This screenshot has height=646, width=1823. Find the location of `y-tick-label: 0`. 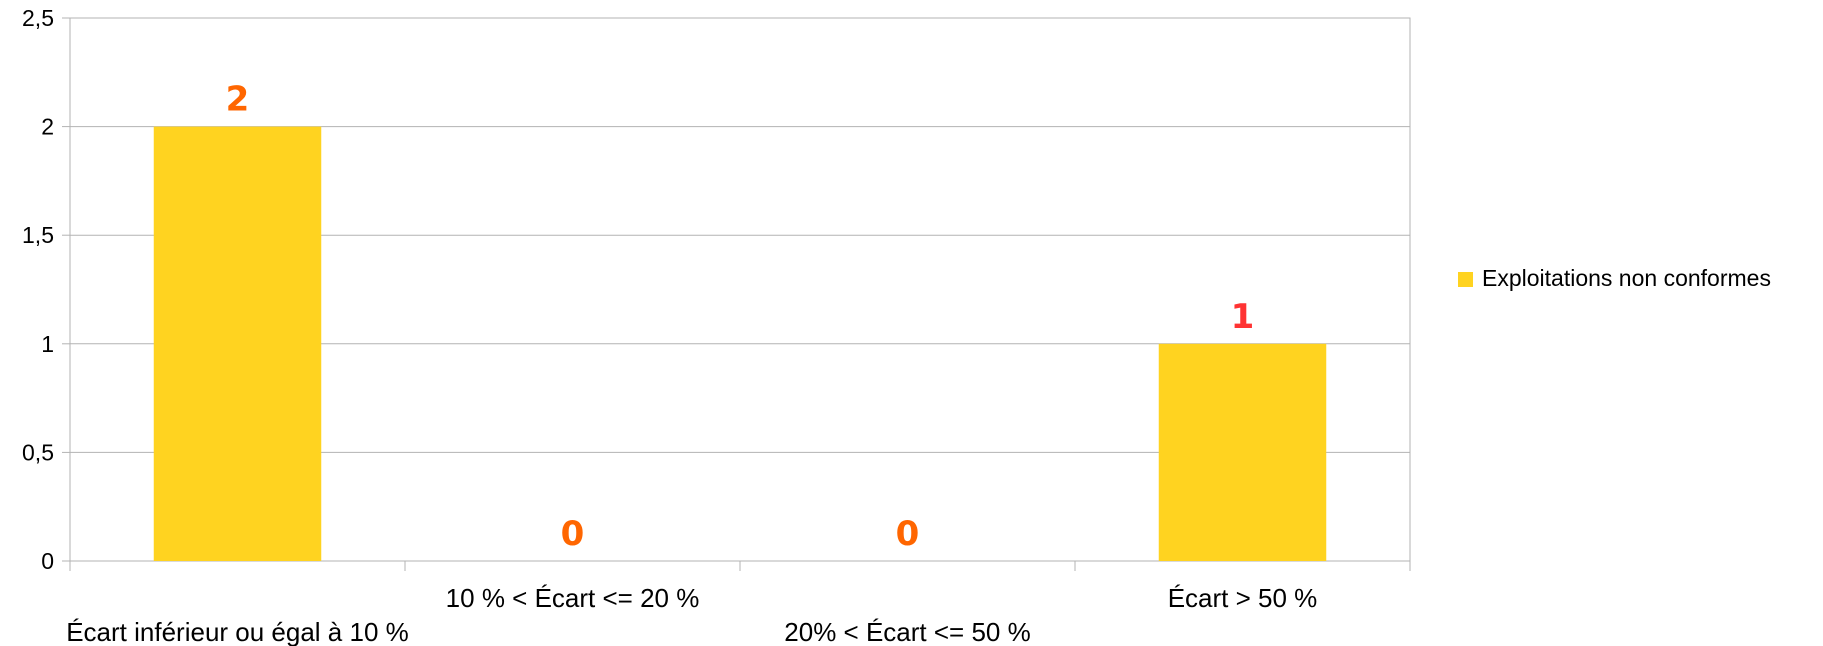

y-tick-label: 0 is located at coordinates (47, 561).